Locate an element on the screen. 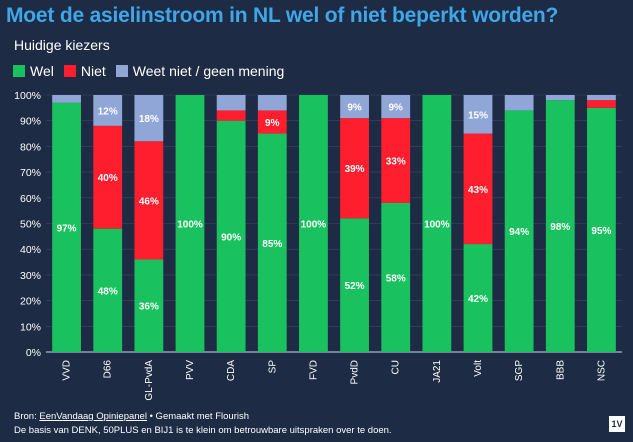  x-tick-label: CU is located at coordinates (396, 367).